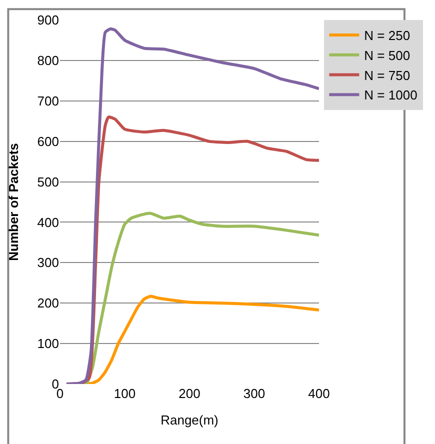  What do you see at coordinates (48, 60) in the screenshot?
I see `y-tick-label: 800` at bounding box center [48, 60].